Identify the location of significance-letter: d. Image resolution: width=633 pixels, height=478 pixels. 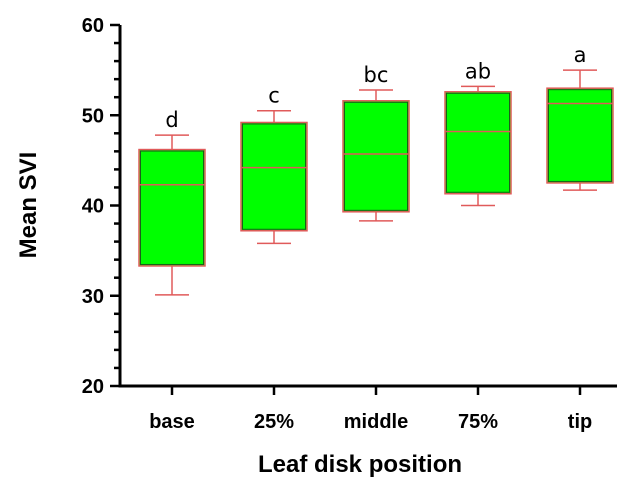
(171, 120).